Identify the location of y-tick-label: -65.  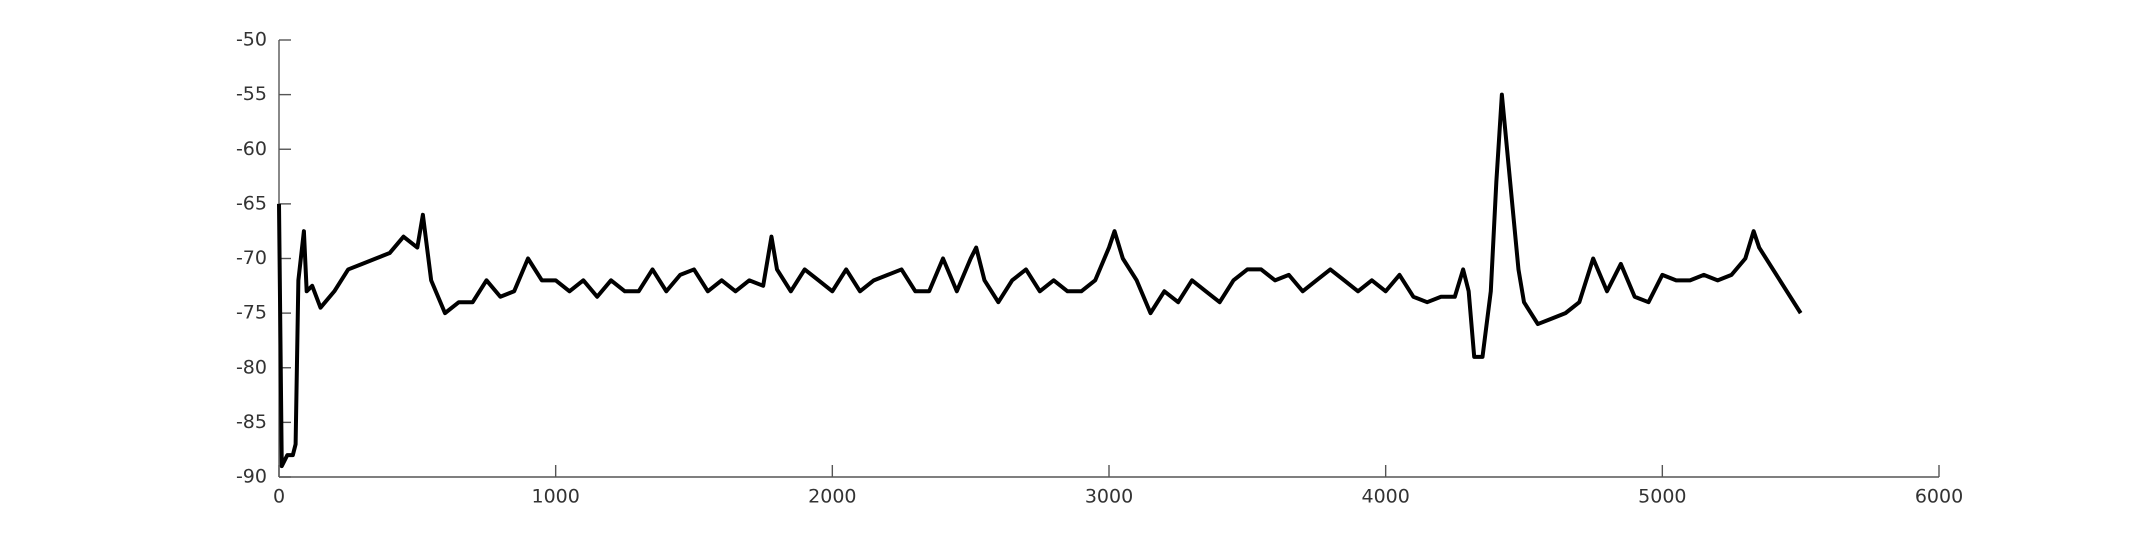
(251, 203).